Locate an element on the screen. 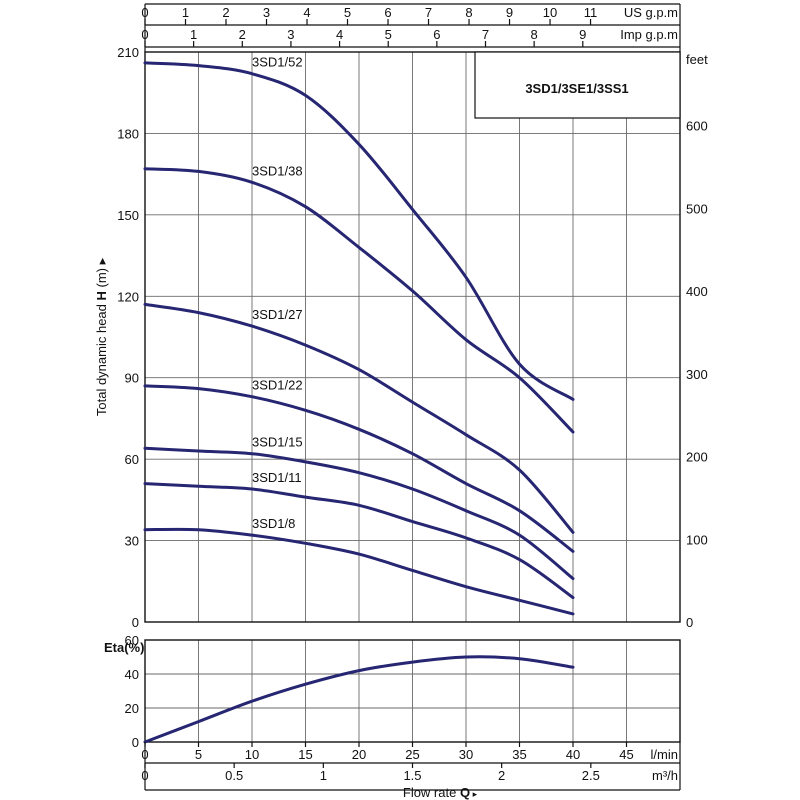 This screenshot has width=800, height=800. head-feet-tick-label: 500 is located at coordinates (697, 208).